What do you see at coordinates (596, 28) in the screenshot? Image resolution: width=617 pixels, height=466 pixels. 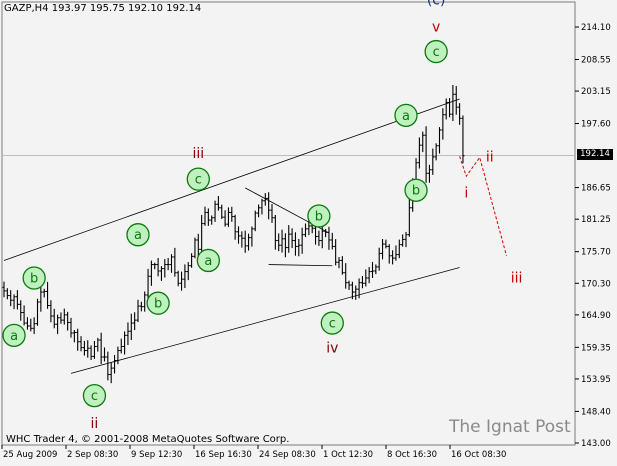 I see `price-tick-label: 214.10` at bounding box center [596, 28].